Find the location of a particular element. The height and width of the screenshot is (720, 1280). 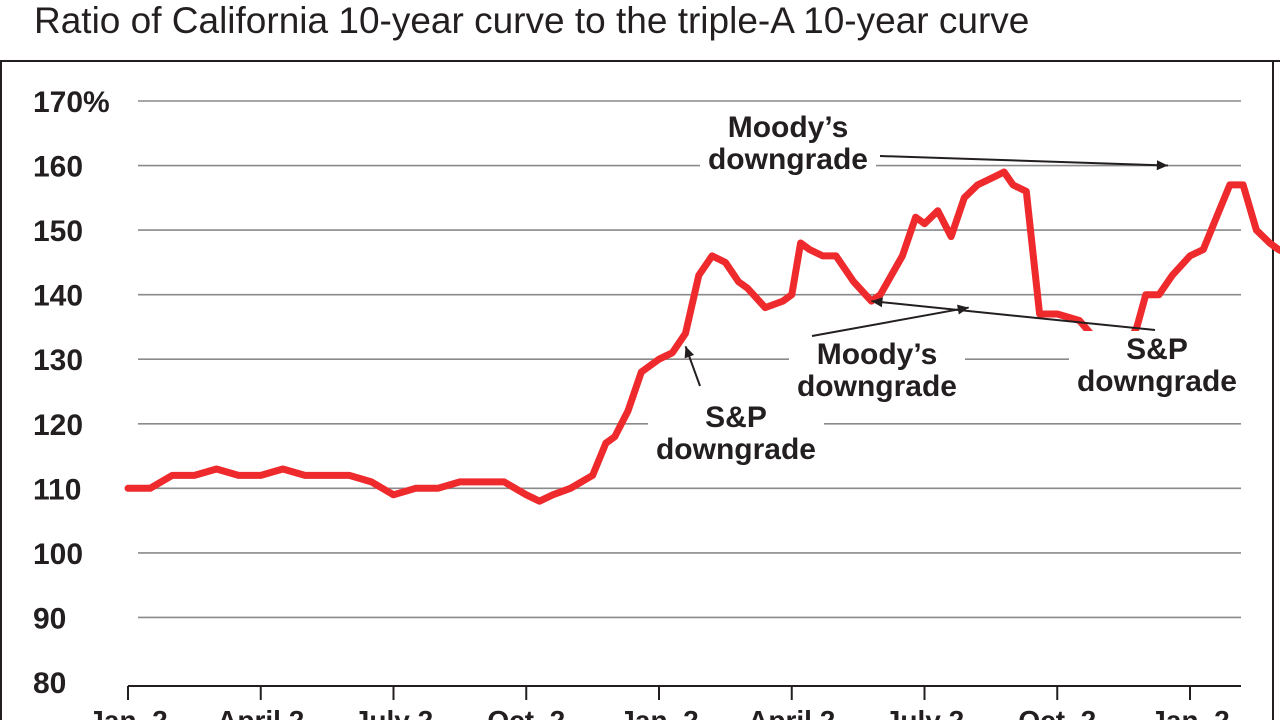

annotation-label-sp-1: S&P is located at coordinates (1157, 349).